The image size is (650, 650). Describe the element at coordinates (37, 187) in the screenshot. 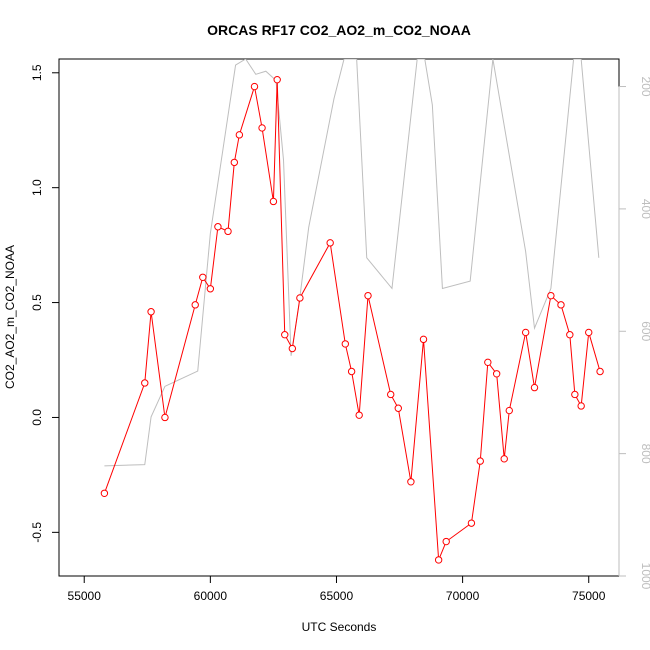

I see `y-tick-label: 1.0` at that location.